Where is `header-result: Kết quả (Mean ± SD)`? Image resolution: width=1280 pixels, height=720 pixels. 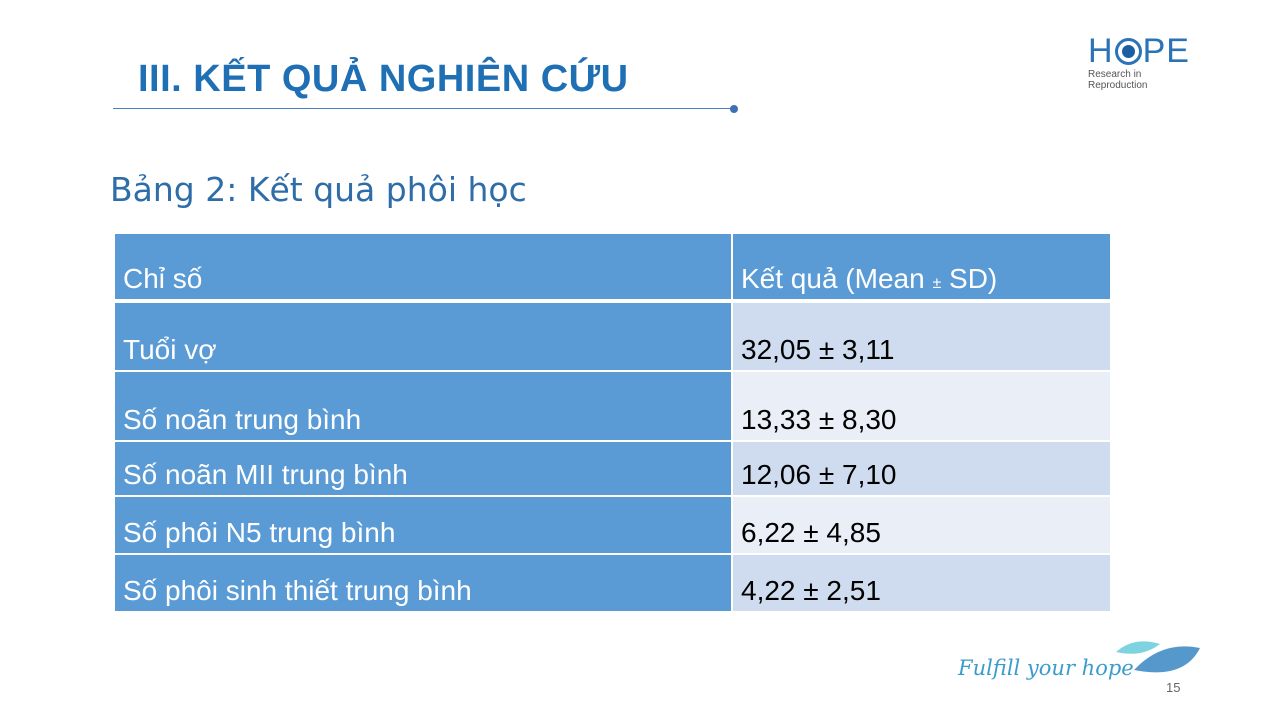
header-result: Kết quả (Mean ± SD) is located at coordinates (921, 267).